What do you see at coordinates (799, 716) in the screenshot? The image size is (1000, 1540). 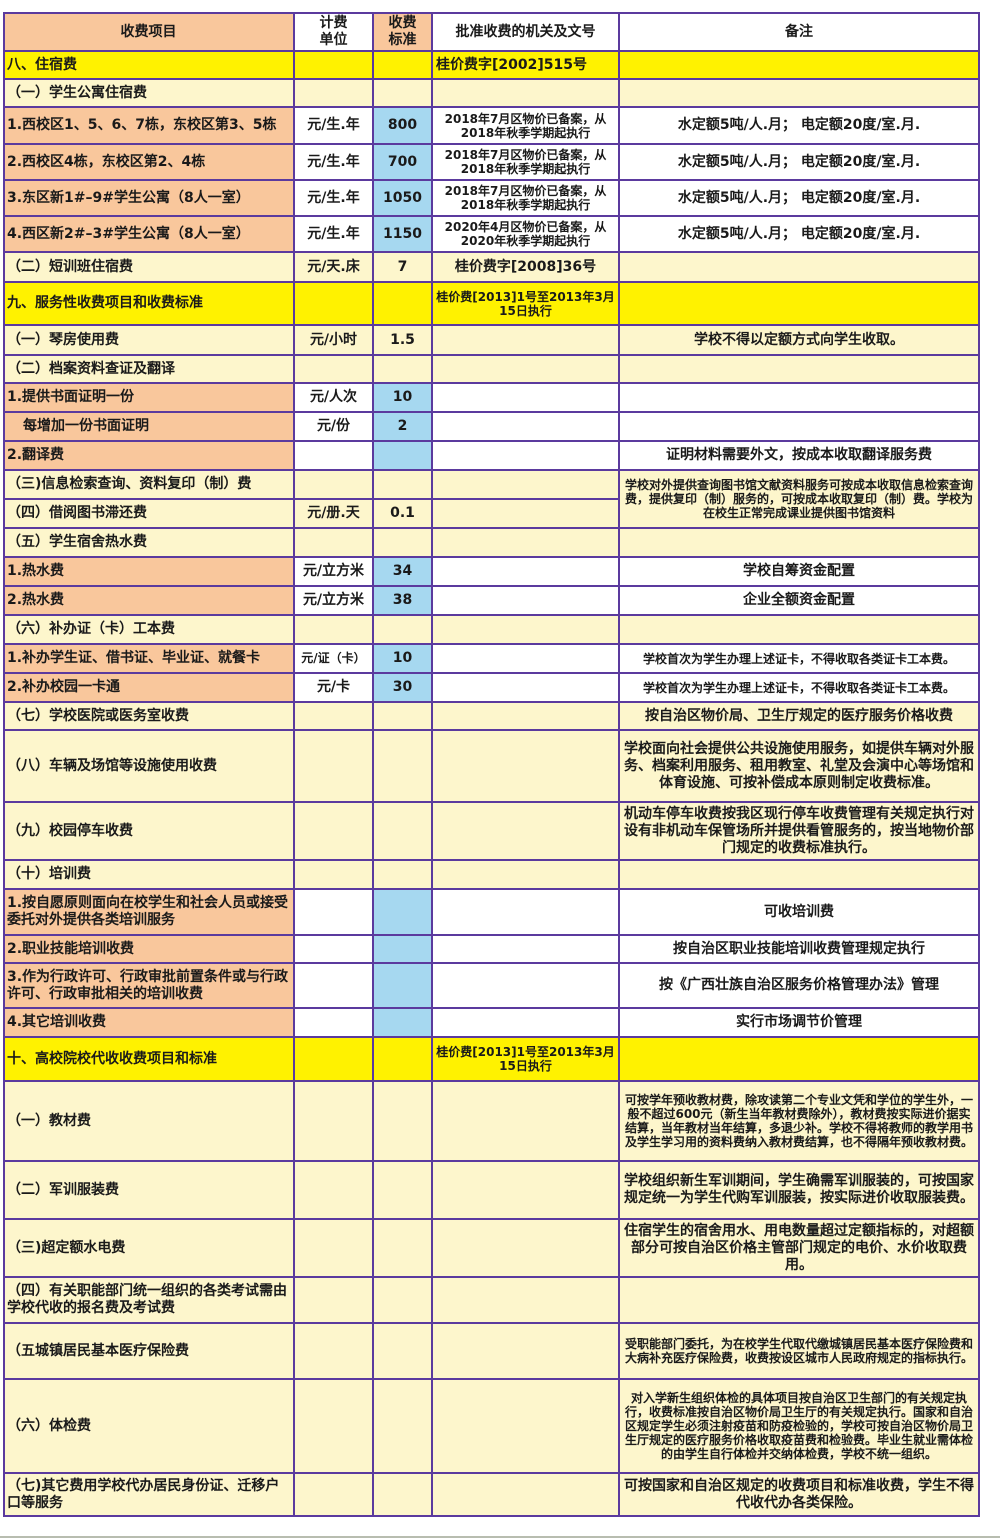 I see `cell-remark: 按自治区物价局、卫生厅规定的医疗服务价格收费` at bounding box center [799, 716].